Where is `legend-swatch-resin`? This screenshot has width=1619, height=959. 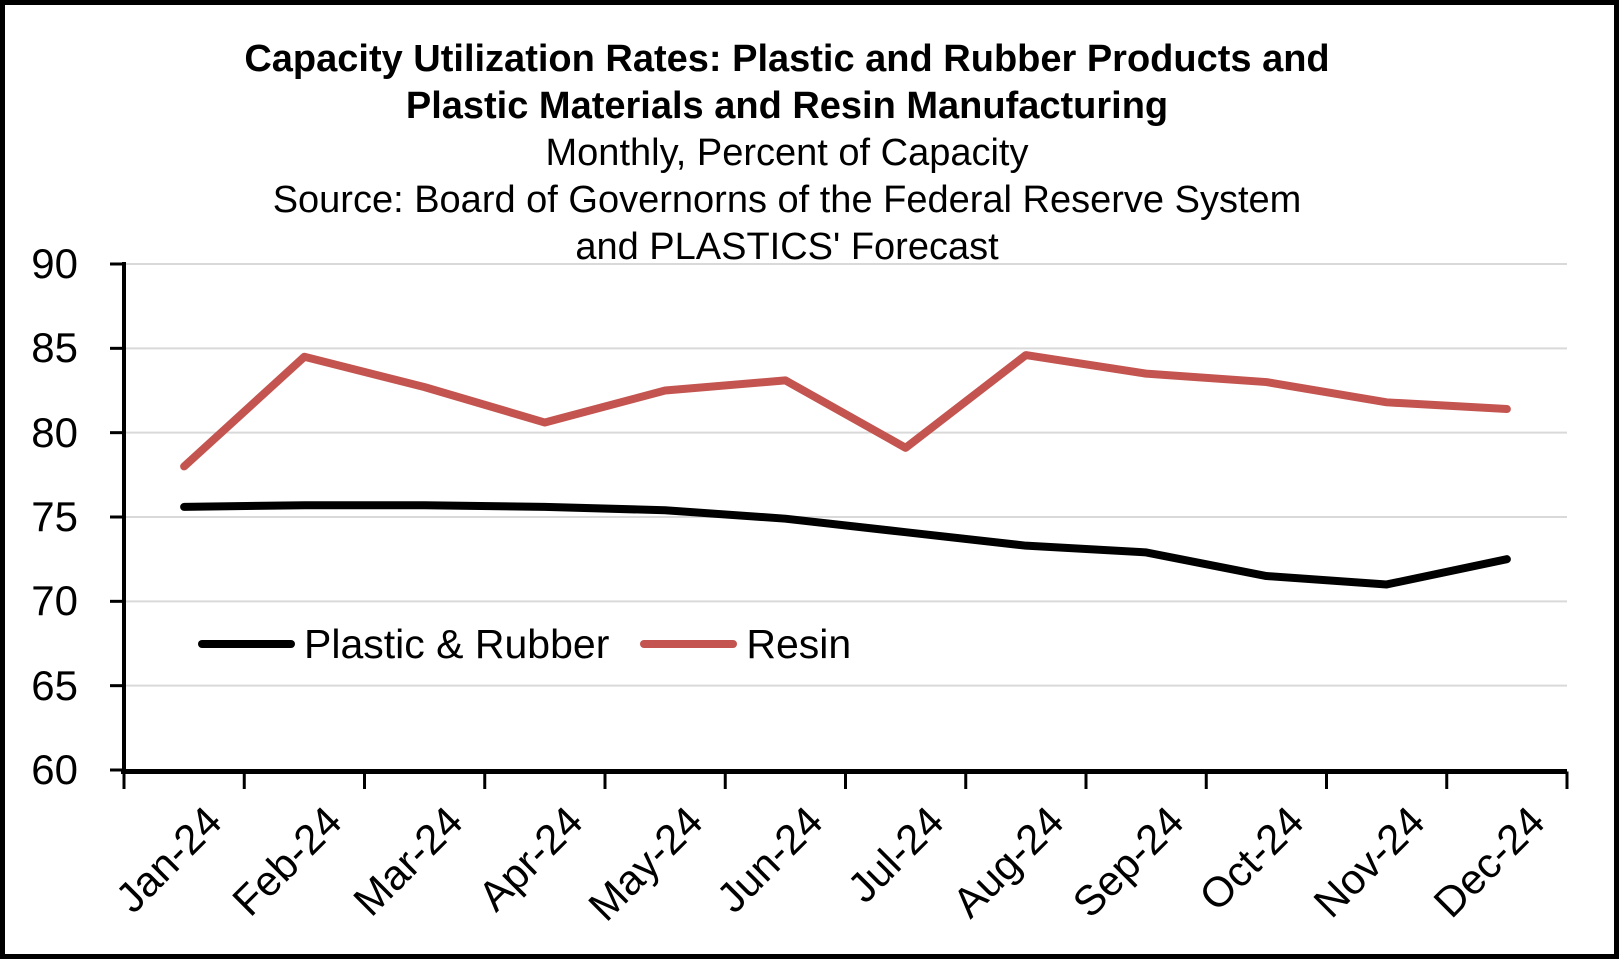
legend-swatch-resin is located at coordinates (689, 644).